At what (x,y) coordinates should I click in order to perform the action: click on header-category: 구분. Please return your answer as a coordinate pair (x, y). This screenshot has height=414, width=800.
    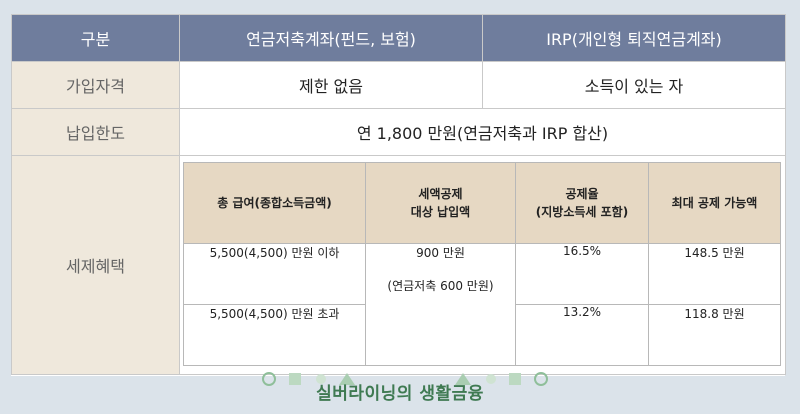
    Looking at the image, I should click on (95, 38).